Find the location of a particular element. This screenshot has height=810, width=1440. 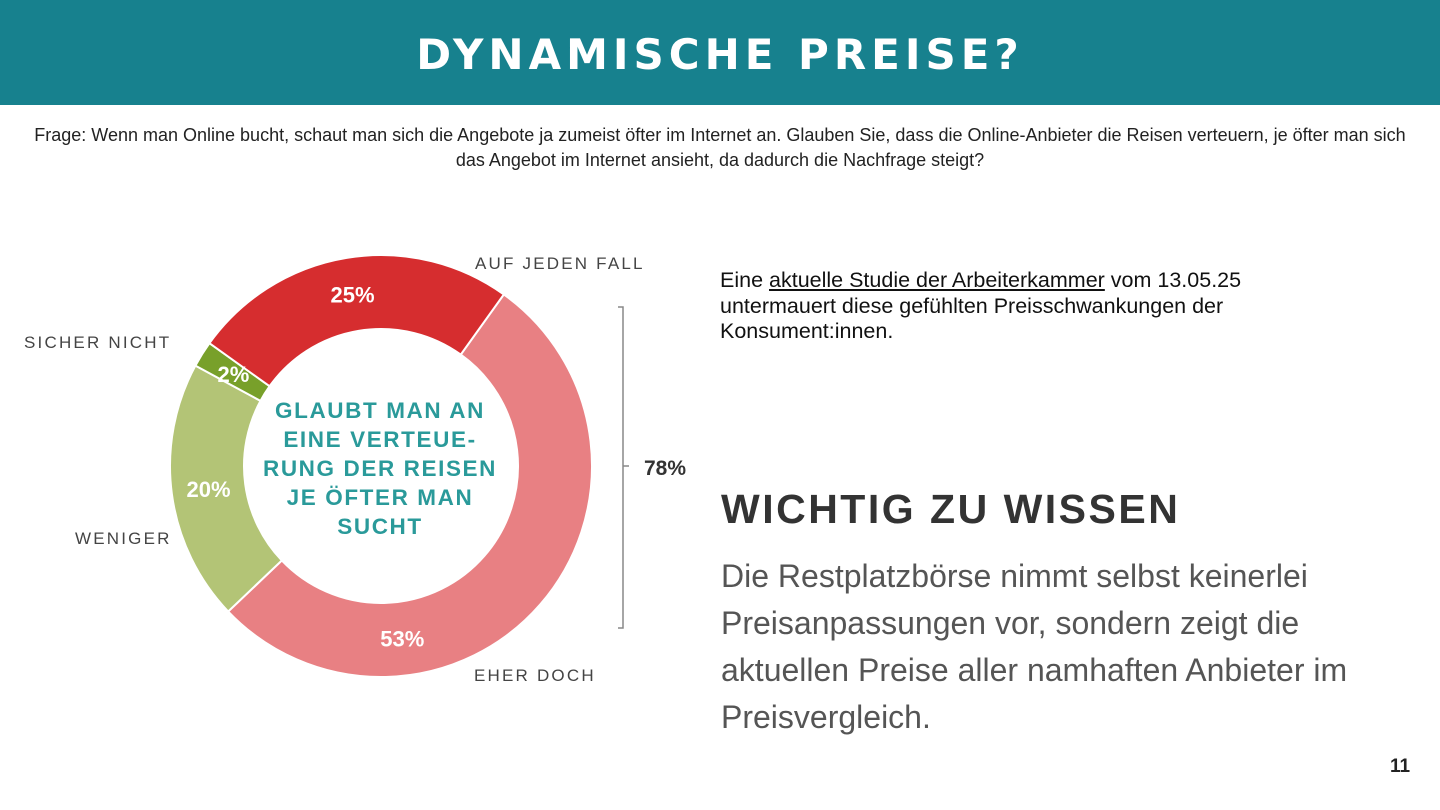

bracket-total-label: 78% is located at coordinates (665, 468).